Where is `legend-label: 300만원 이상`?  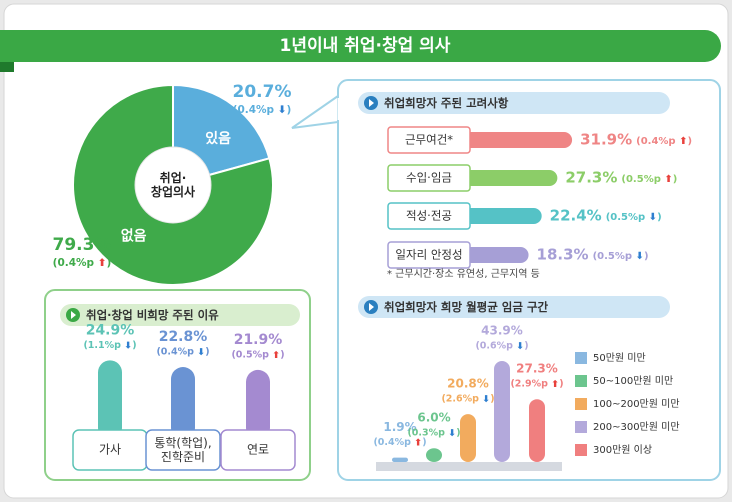
legend-label: 300만원 이상 is located at coordinates (622, 450).